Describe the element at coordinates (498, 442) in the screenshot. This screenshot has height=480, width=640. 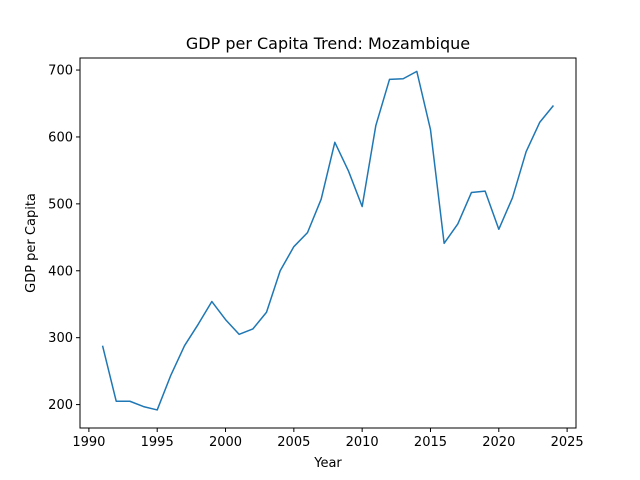
I see `x-tick-label: 2020` at that location.